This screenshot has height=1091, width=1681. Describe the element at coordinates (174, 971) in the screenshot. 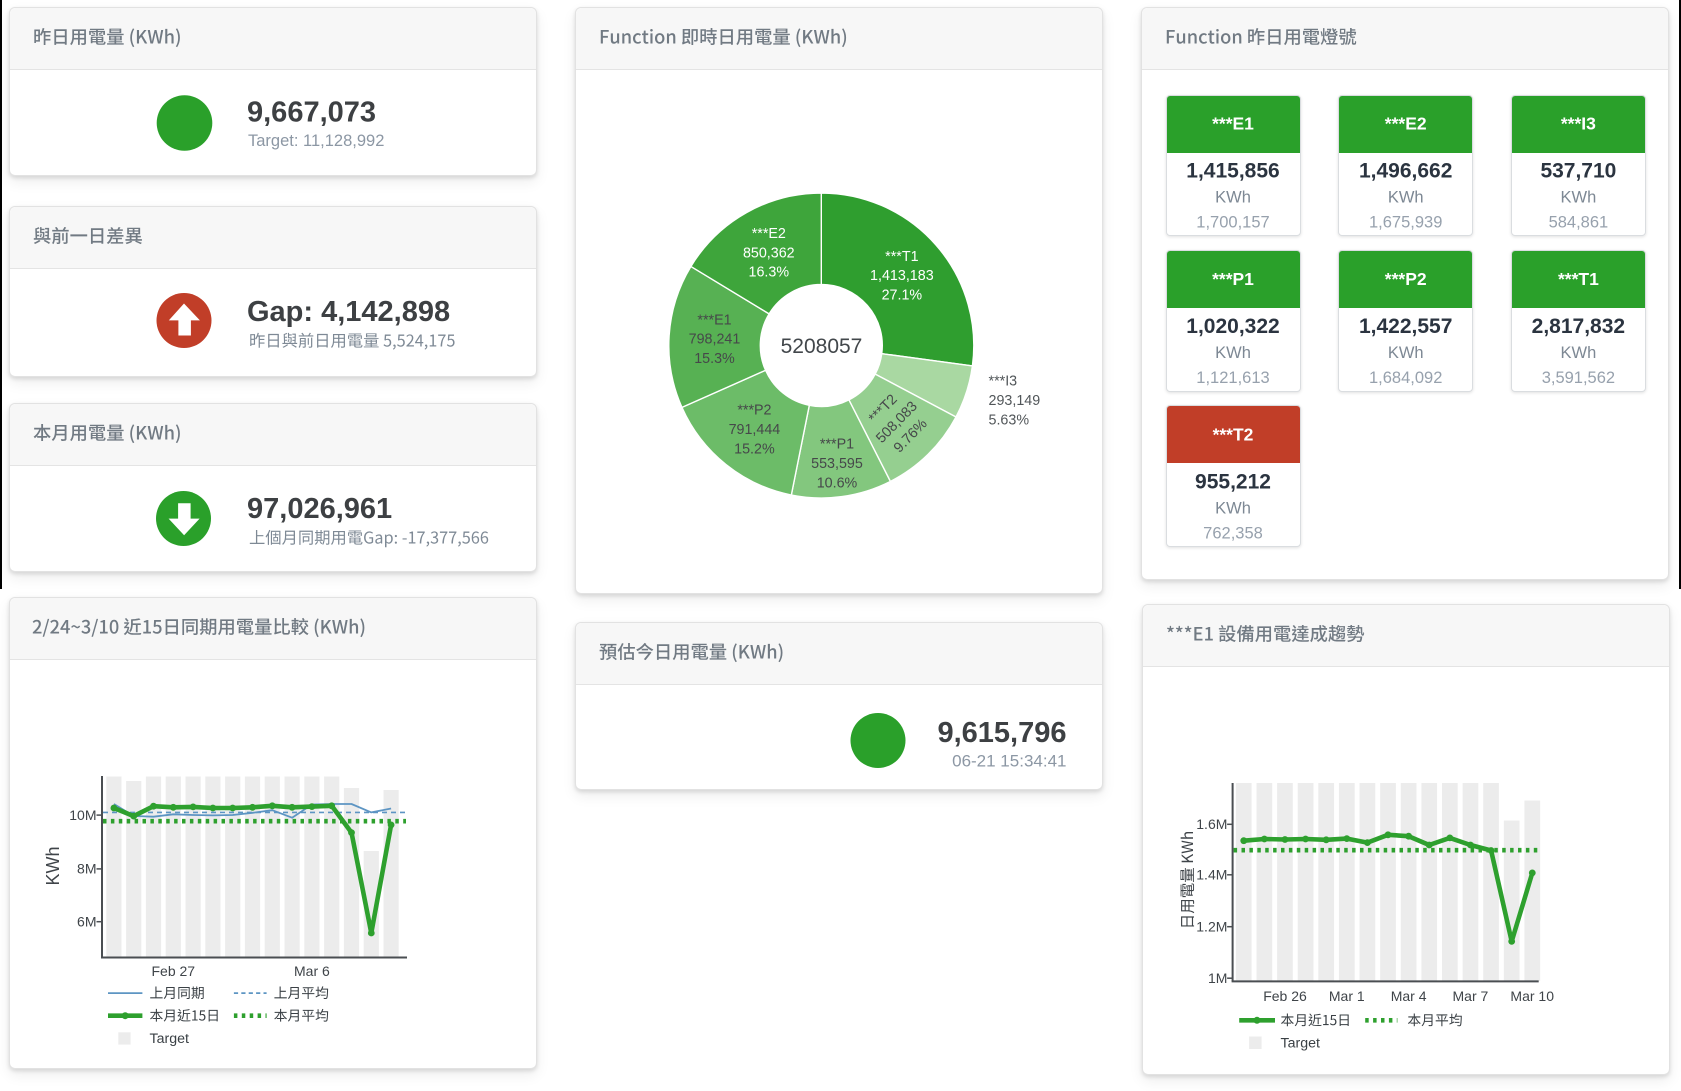

I see `svg-text: Feb 27` at that location.